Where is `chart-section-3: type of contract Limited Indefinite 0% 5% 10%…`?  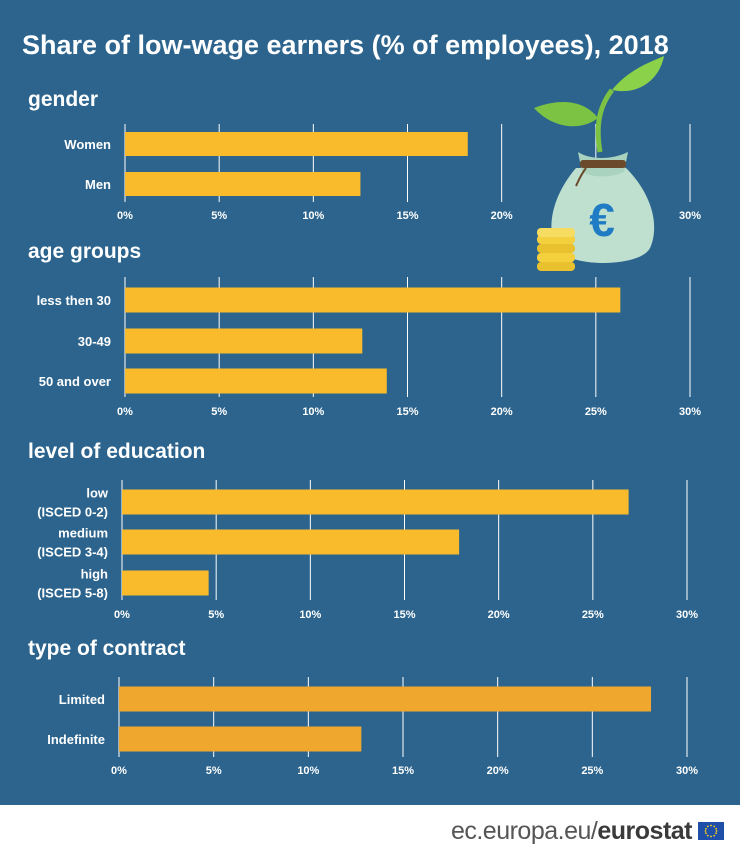
chart-section-3: type of contract Limited Indefinite 0% 5% 10%… is located at coordinates (363, 707).